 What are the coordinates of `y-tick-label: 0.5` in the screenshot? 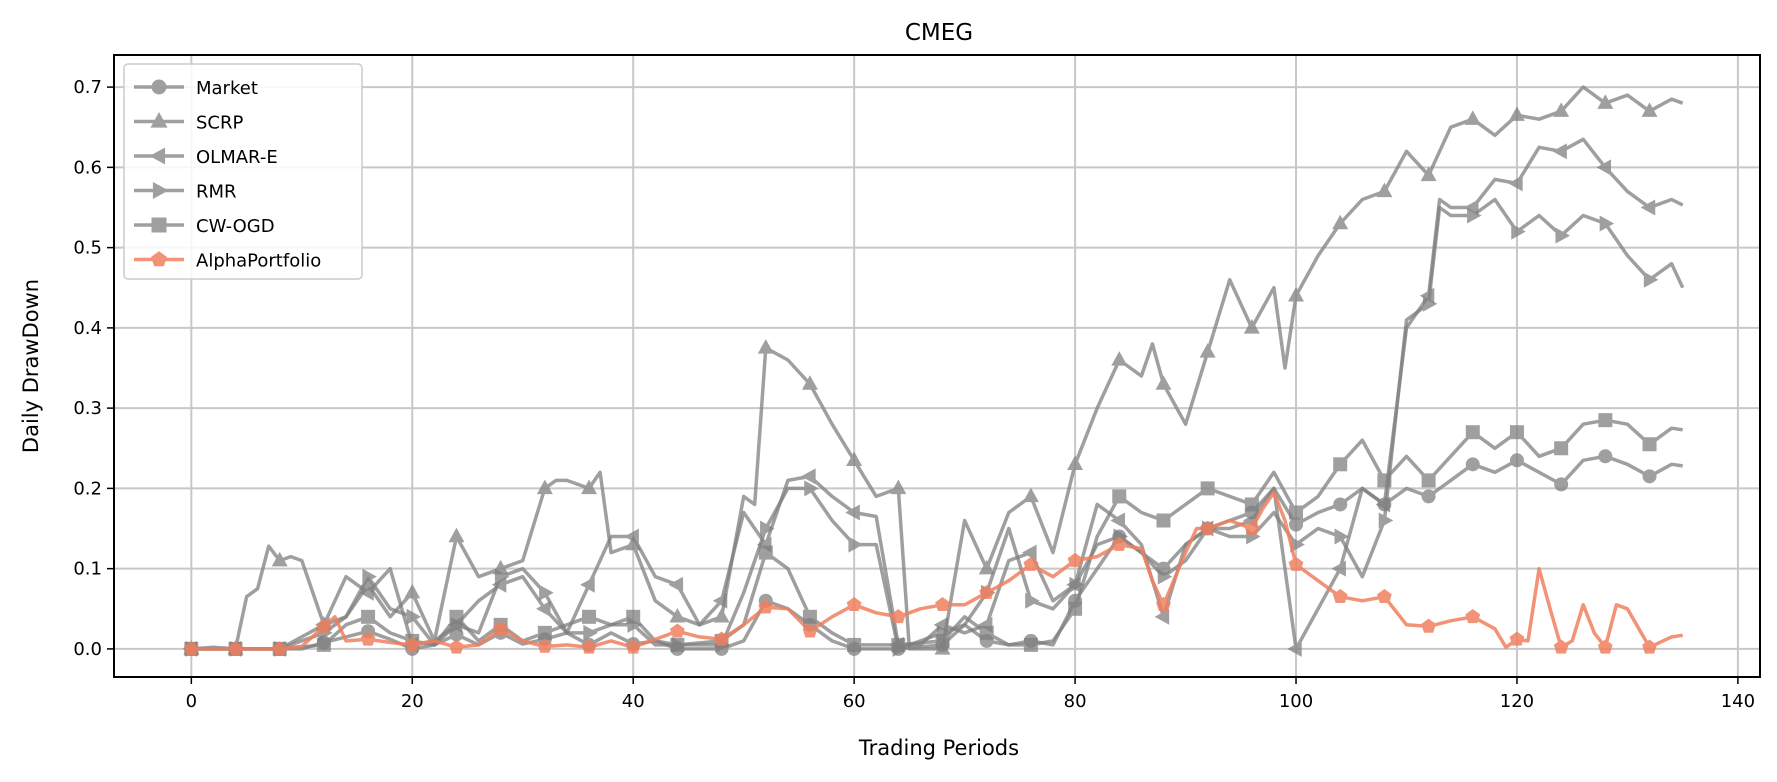 It's located at (87, 248).